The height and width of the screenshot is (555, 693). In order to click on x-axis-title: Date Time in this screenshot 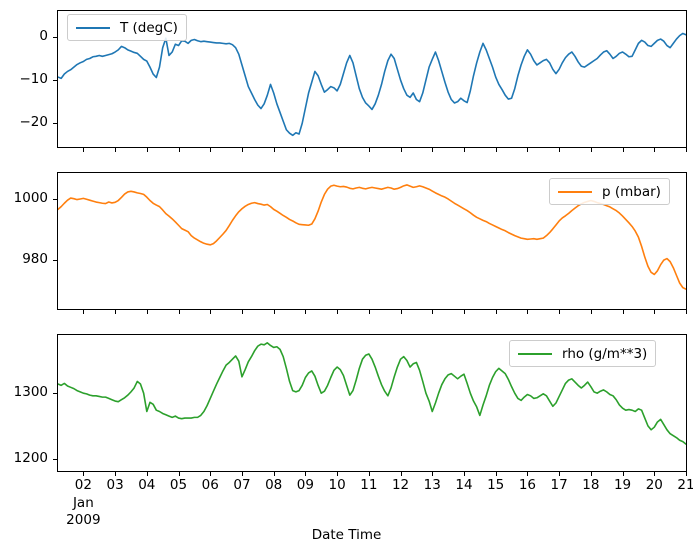, I will do `click(346, 535)`.